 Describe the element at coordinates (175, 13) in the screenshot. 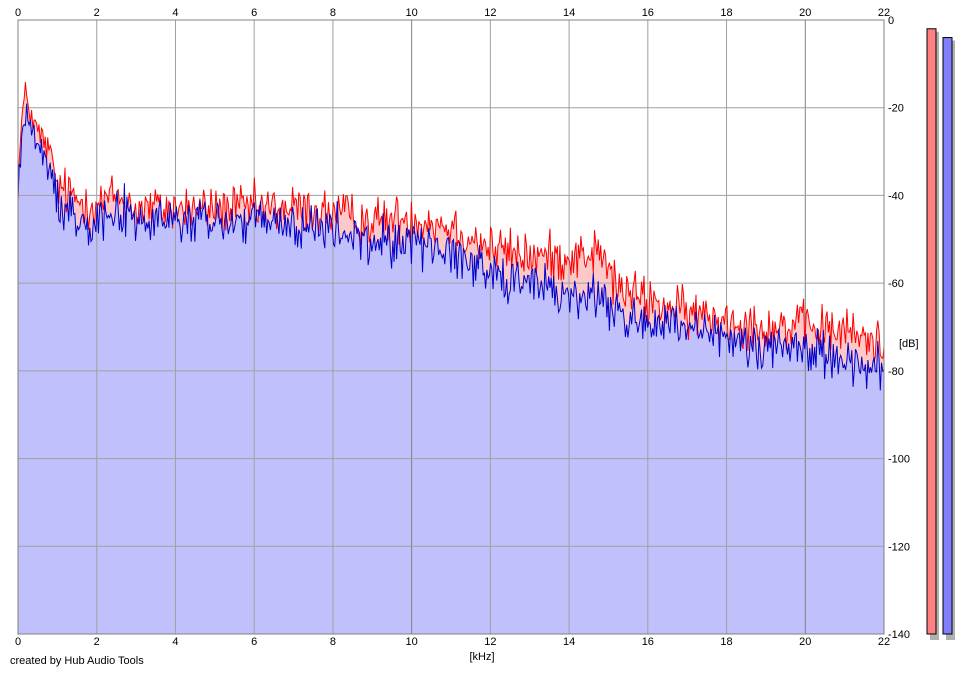

I see `x-tick-label-top: 4` at that location.